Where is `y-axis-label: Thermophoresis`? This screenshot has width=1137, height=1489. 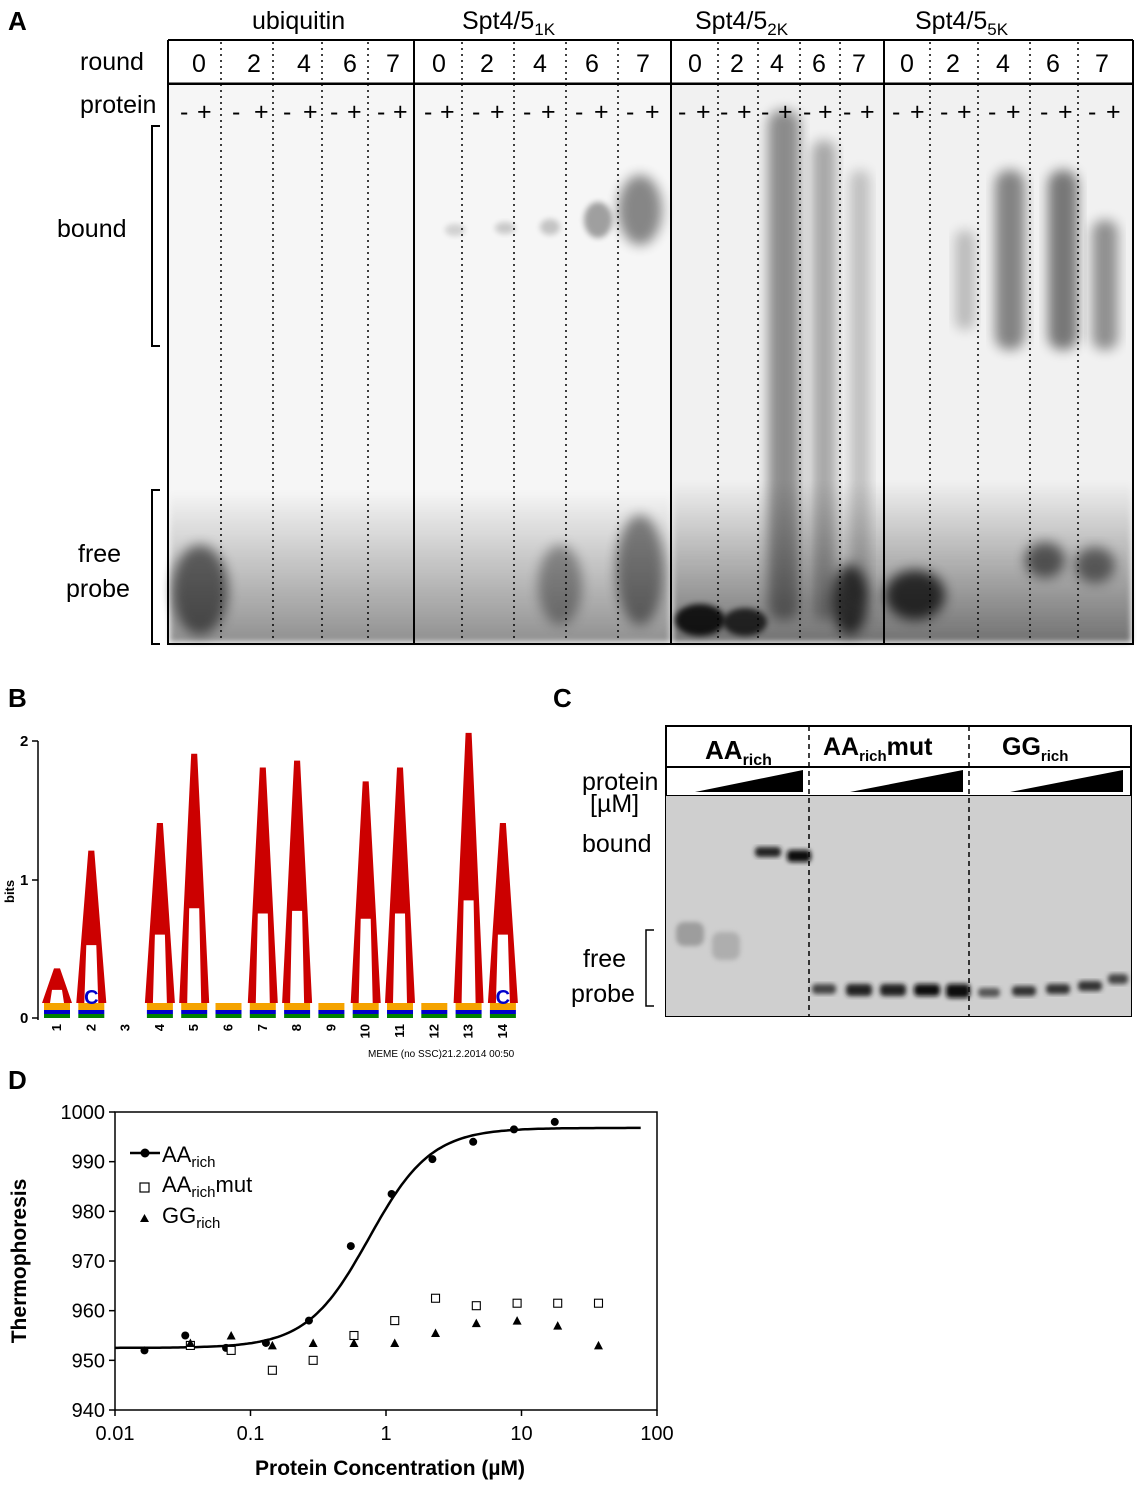
y-axis-label: Thermophoresis is located at coordinates (19, 1261).